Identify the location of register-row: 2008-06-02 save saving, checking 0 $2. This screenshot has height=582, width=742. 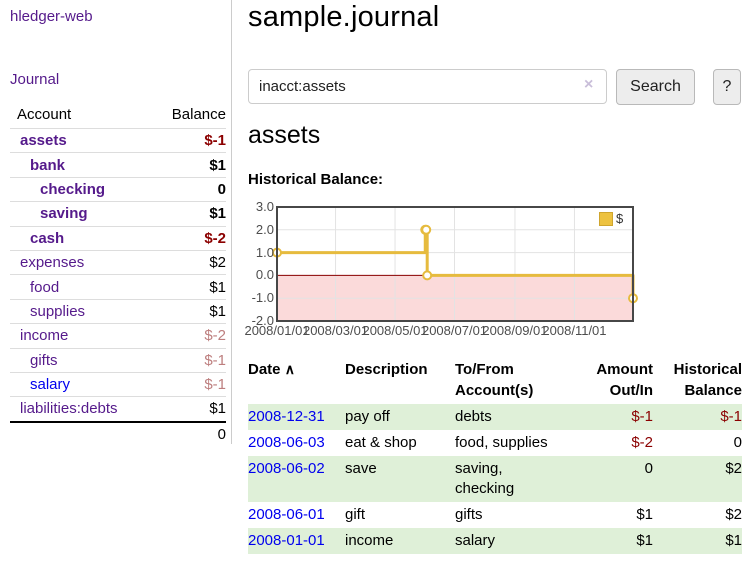
(495, 479).